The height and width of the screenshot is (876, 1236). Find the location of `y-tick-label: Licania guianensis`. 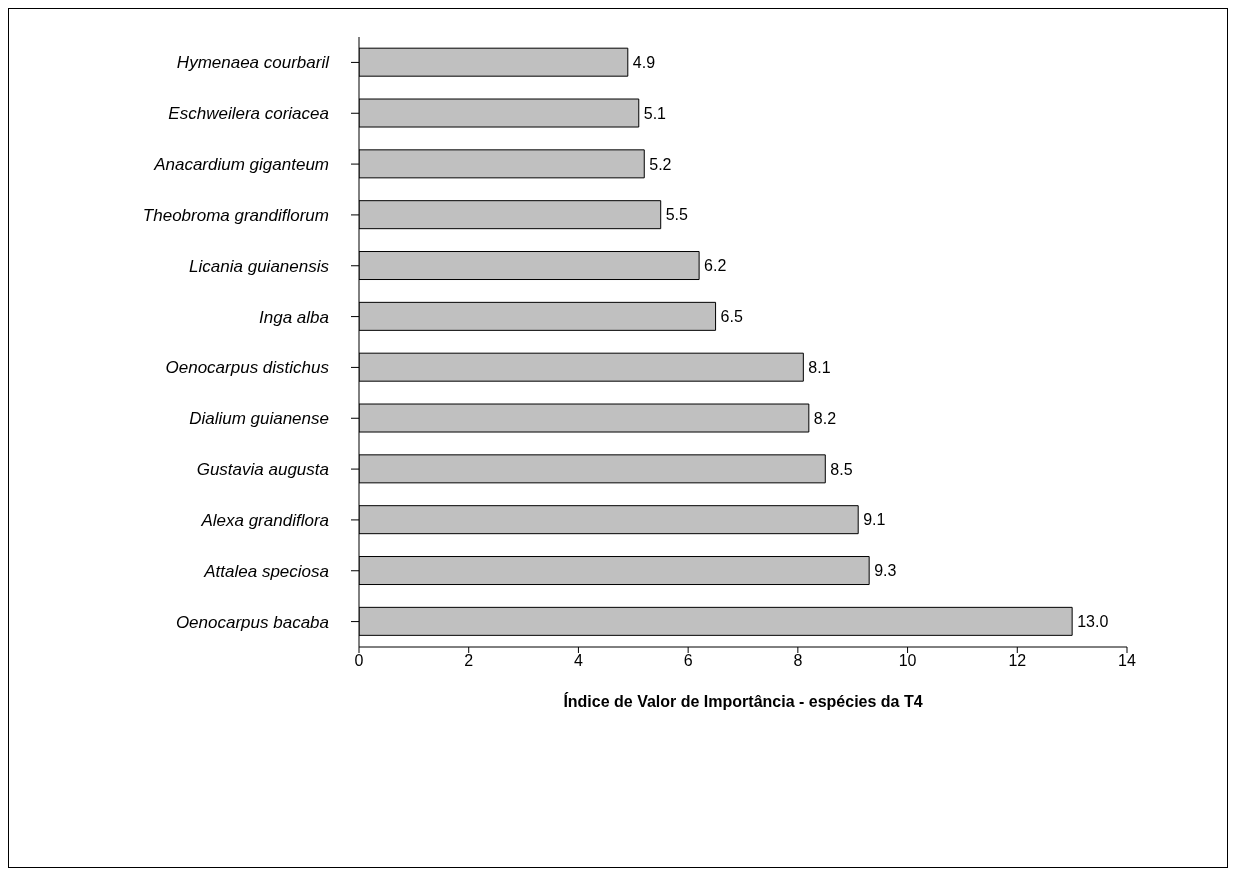

y-tick-label: Licania guianensis is located at coordinates (259, 266).